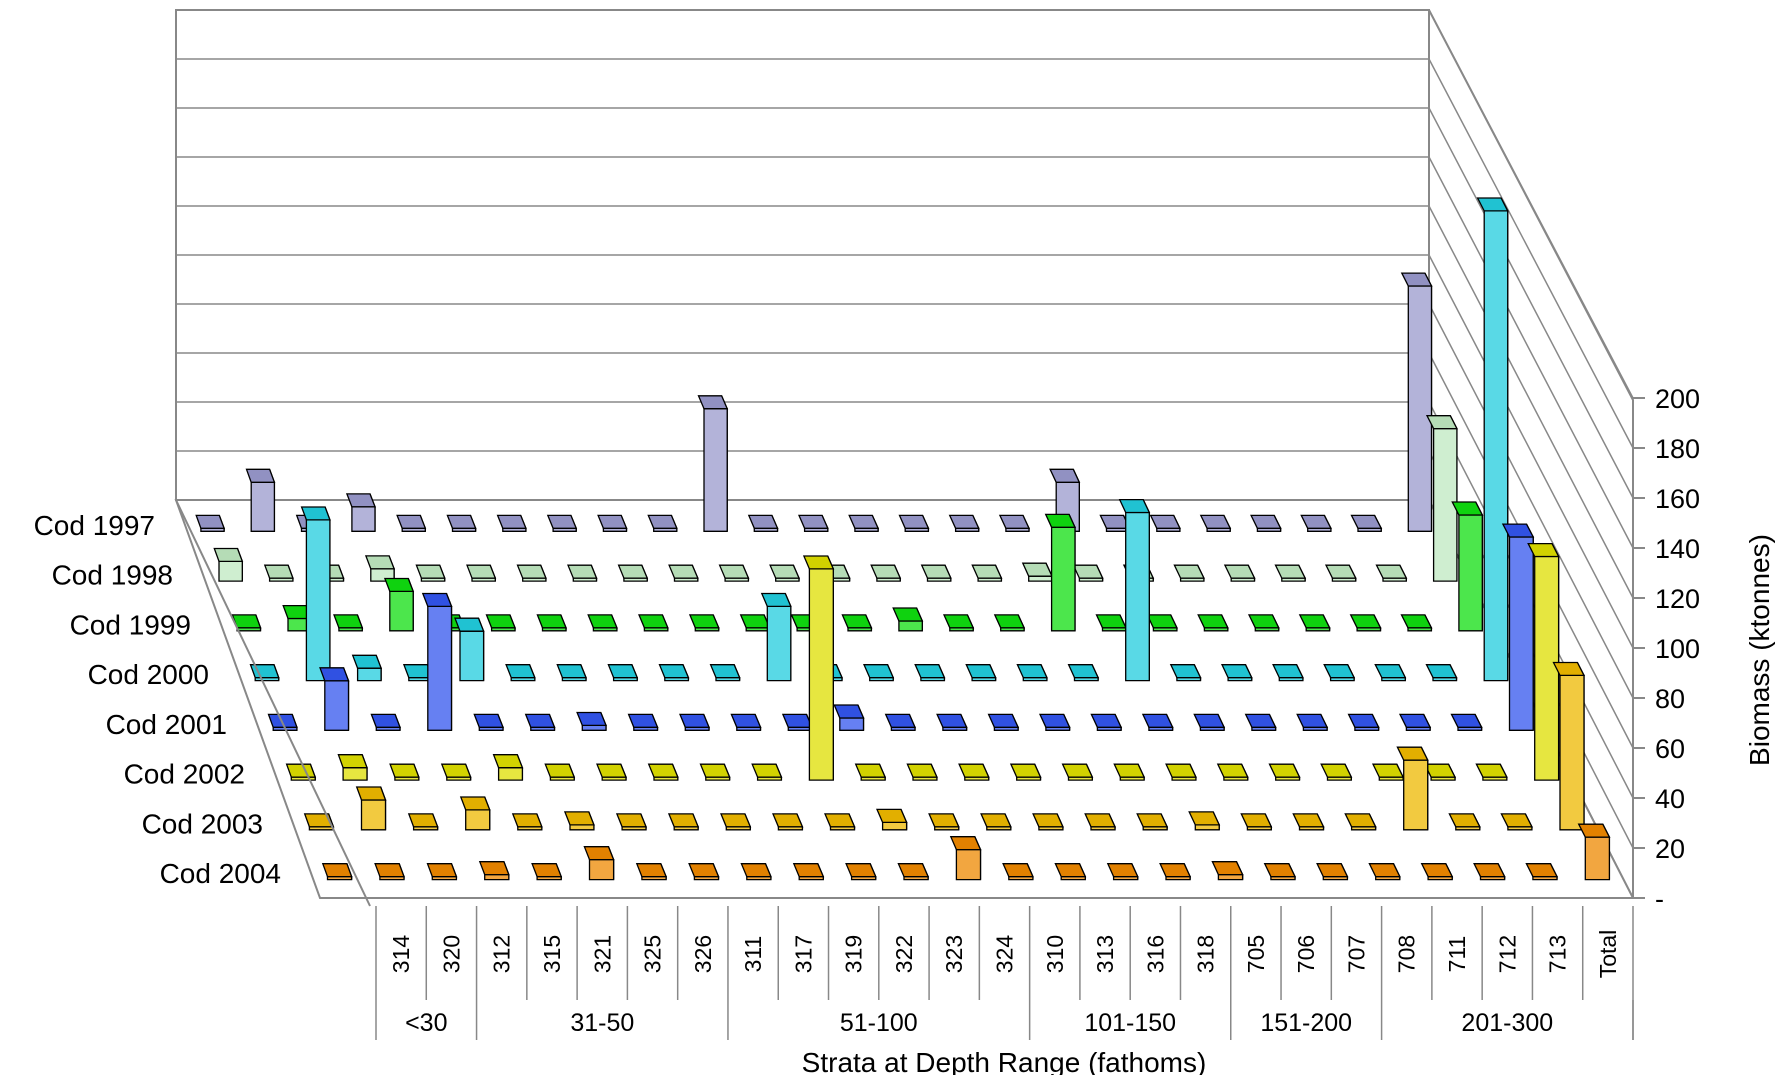 This screenshot has height=1075, width=1789. What do you see at coordinates (1507, 1023) in the screenshot?
I see `depth-group-label: 201-300` at bounding box center [1507, 1023].